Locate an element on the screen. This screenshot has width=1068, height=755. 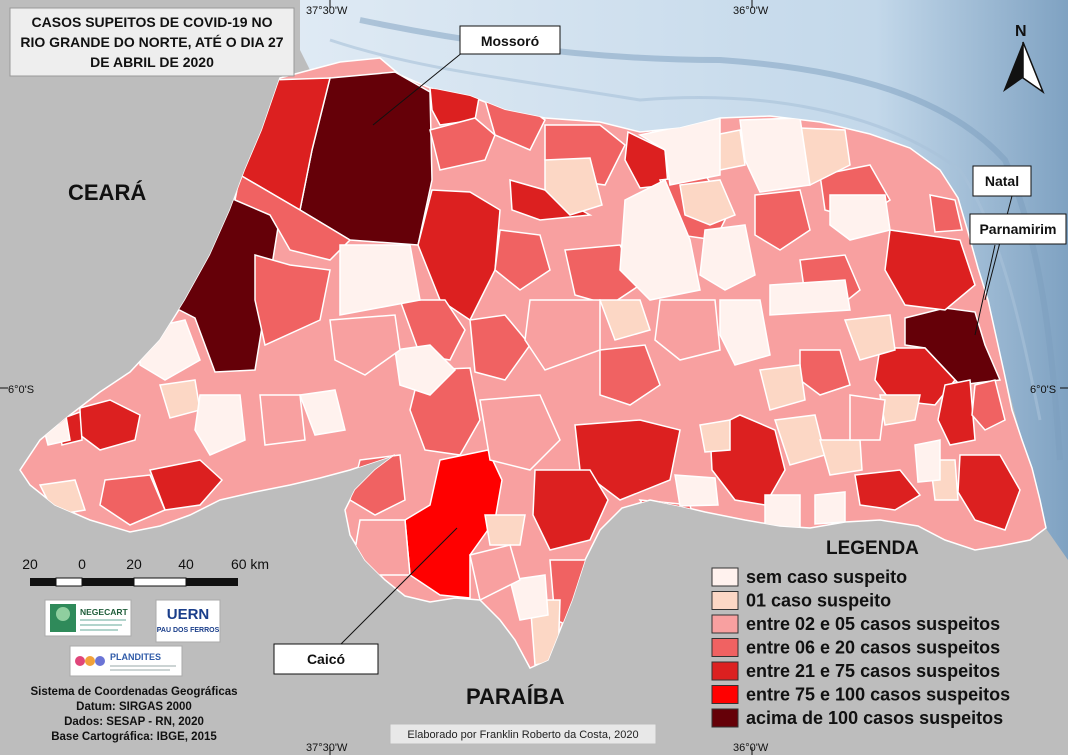
municipality-o-b is located at coordinates (707, 202).